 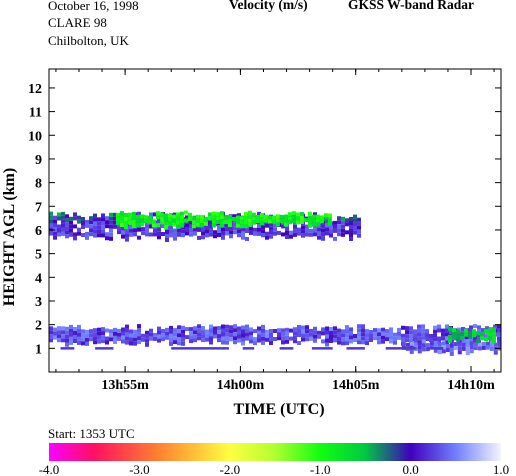 What do you see at coordinates (356, 385) in the screenshot?
I see `x-tick-label: 14h05m` at bounding box center [356, 385].